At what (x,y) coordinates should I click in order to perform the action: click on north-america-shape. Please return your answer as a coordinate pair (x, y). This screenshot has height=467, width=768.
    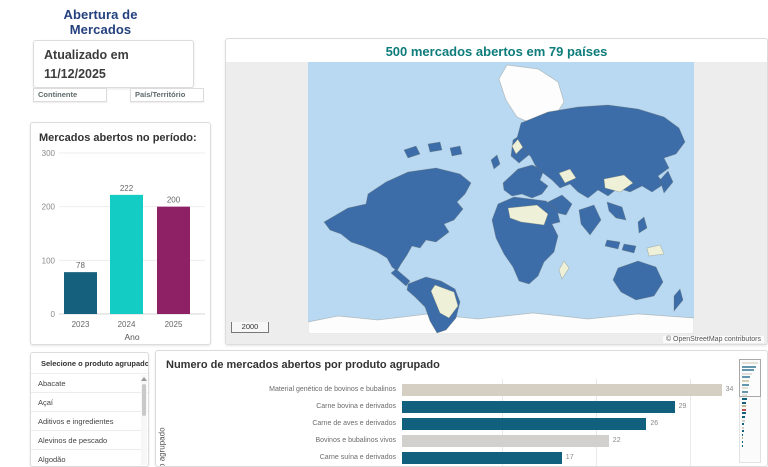
    Looking at the image, I should click on (397, 219).